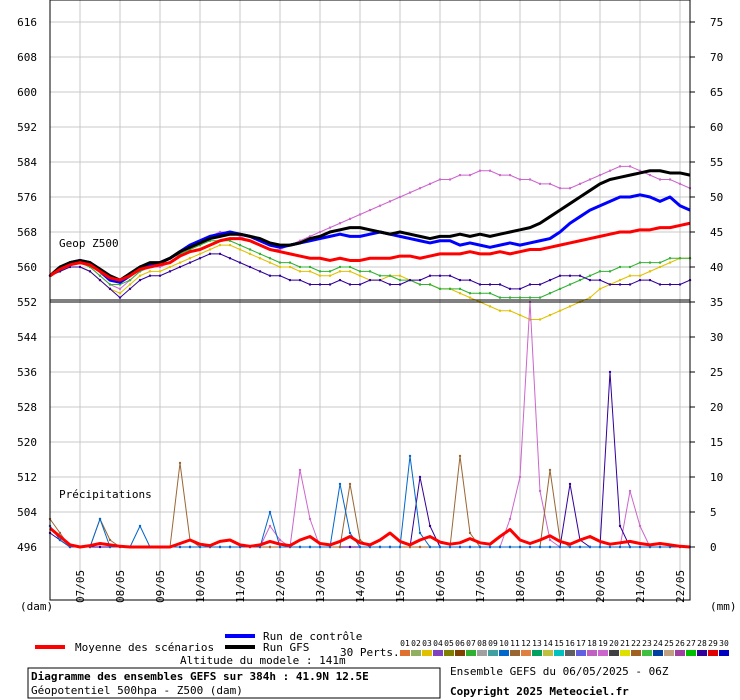 The height and width of the screenshot is (700, 740). Describe the element at coordinates (716, 302) in the screenshot. I see `y2-tick-label: 35` at that location.